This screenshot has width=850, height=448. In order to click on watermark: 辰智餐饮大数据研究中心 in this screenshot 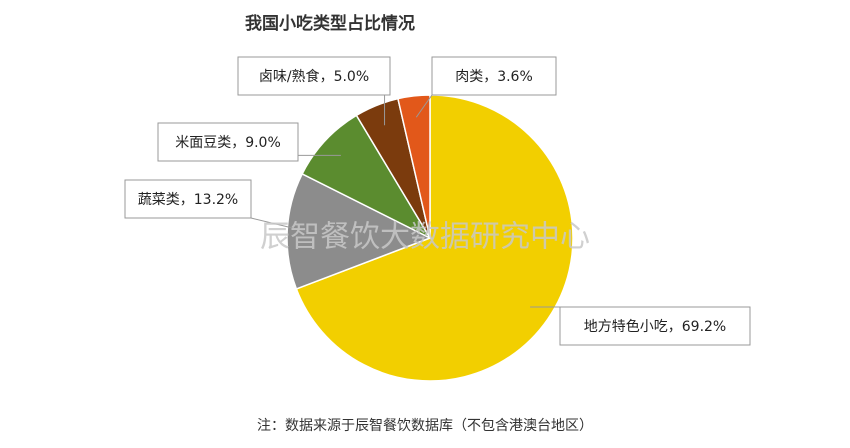, I will do `click(425, 237)`.